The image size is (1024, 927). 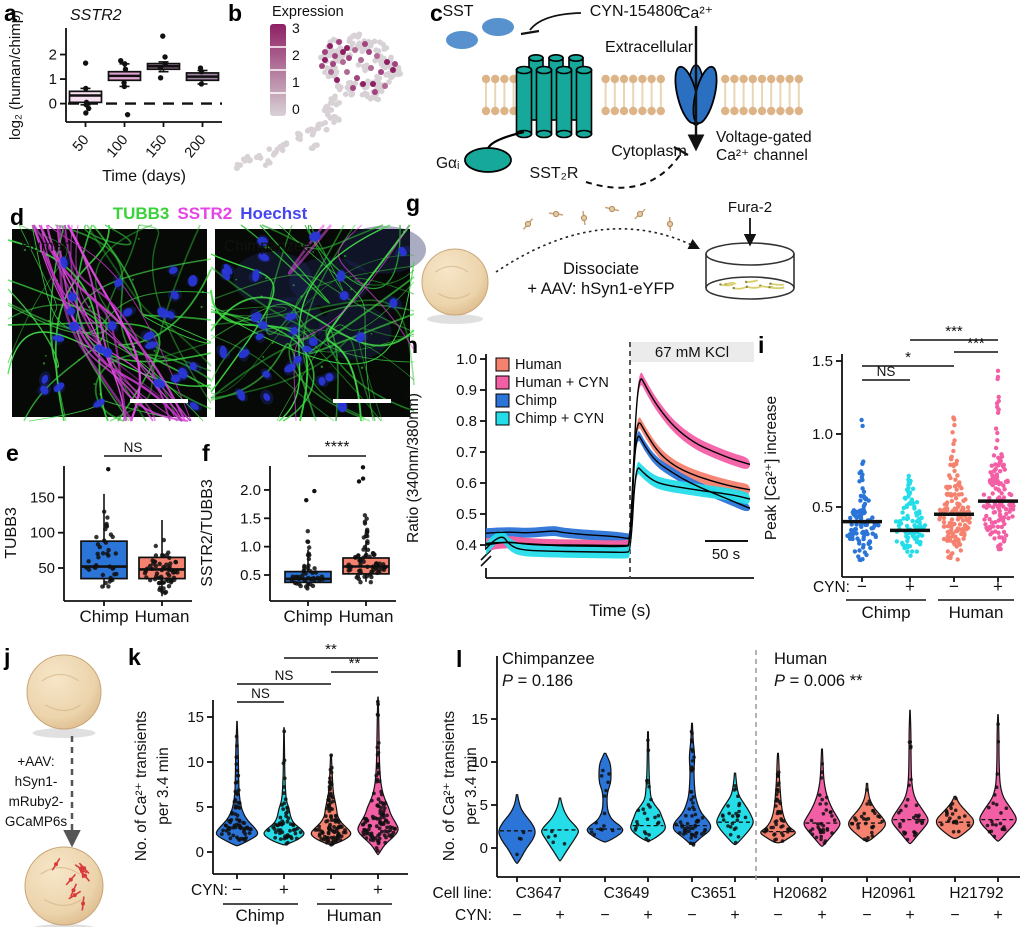 I want to click on panel-g-workflow-diagram: Dissociate + AAV: hSyn1-eYFP Fura-2, so click(x=608, y=261).